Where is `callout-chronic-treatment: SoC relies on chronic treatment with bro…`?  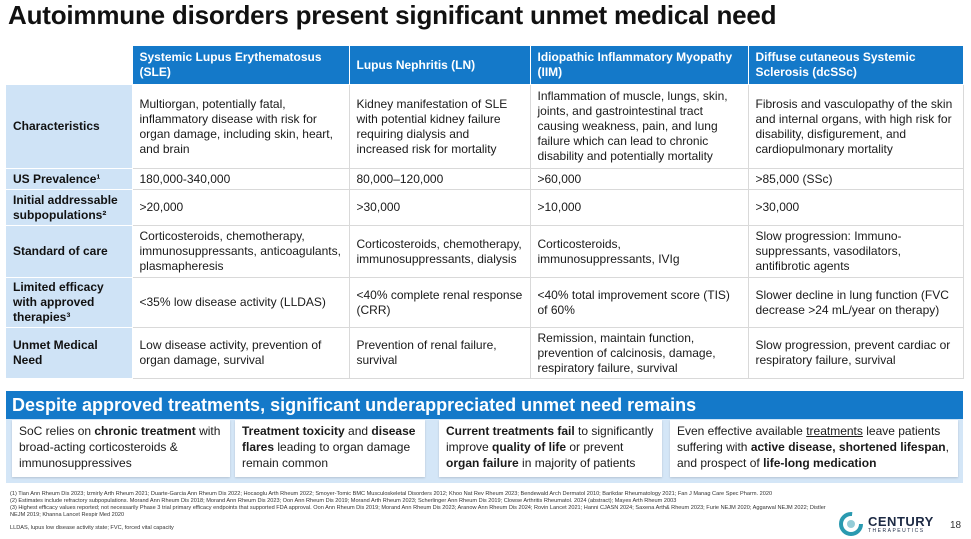 callout-chronic-treatment: SoC relies on chronic treatment with bro… is located at coordinates (121, 448).